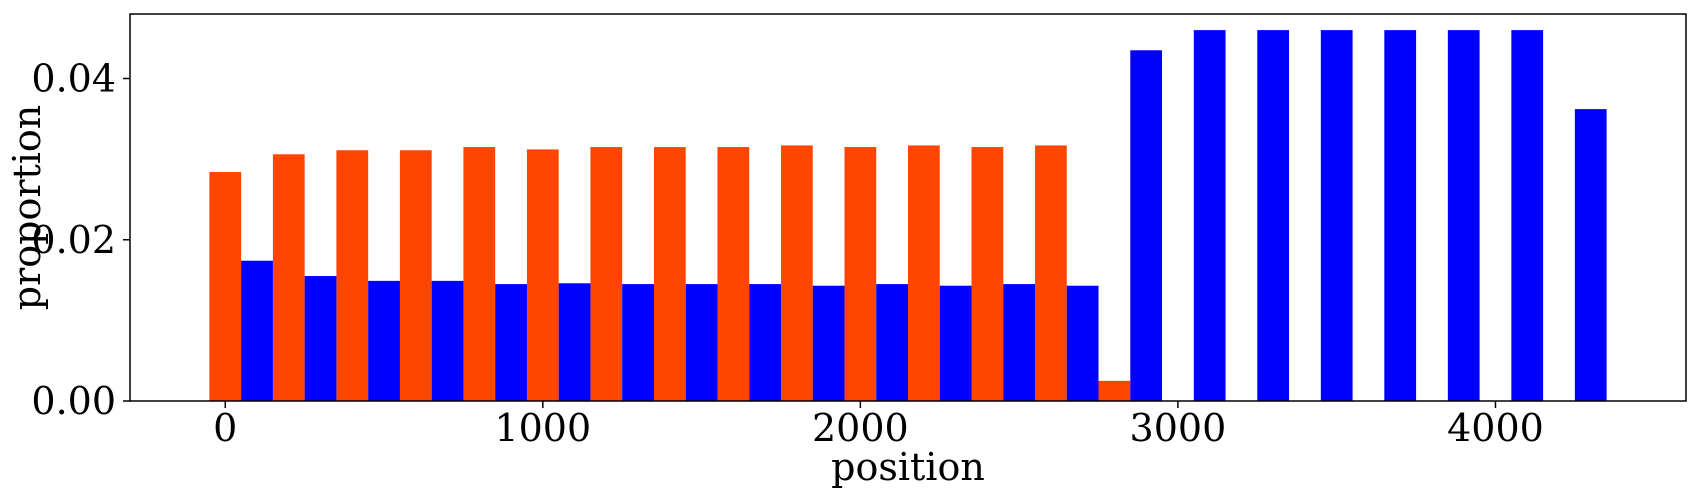 Image resolution: width=1694 pixels, height=497 pixels. What do you see at coordinates (73, 79) in the screenshot?
I see `y-tick-label: 0.04` at bounding box center [73, 79].